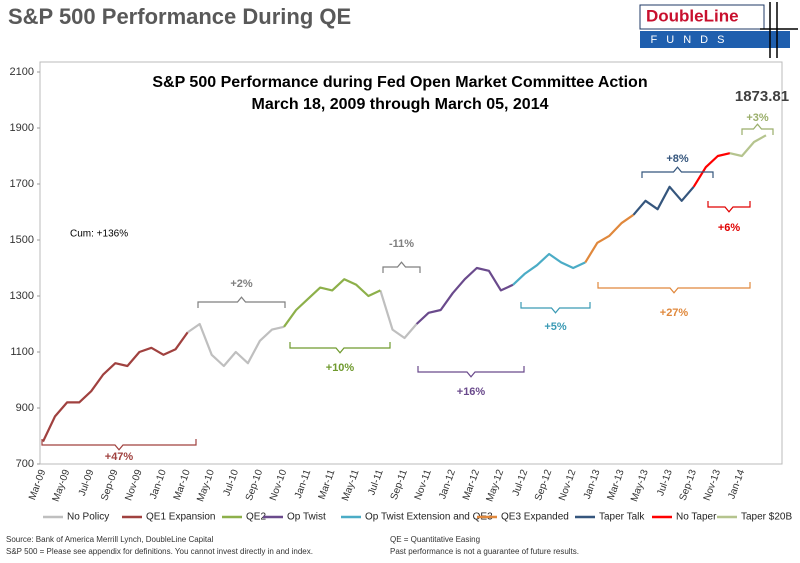 The image size is (800, 563). I want to click on y-tick-label: 1300, so click(22, 296).